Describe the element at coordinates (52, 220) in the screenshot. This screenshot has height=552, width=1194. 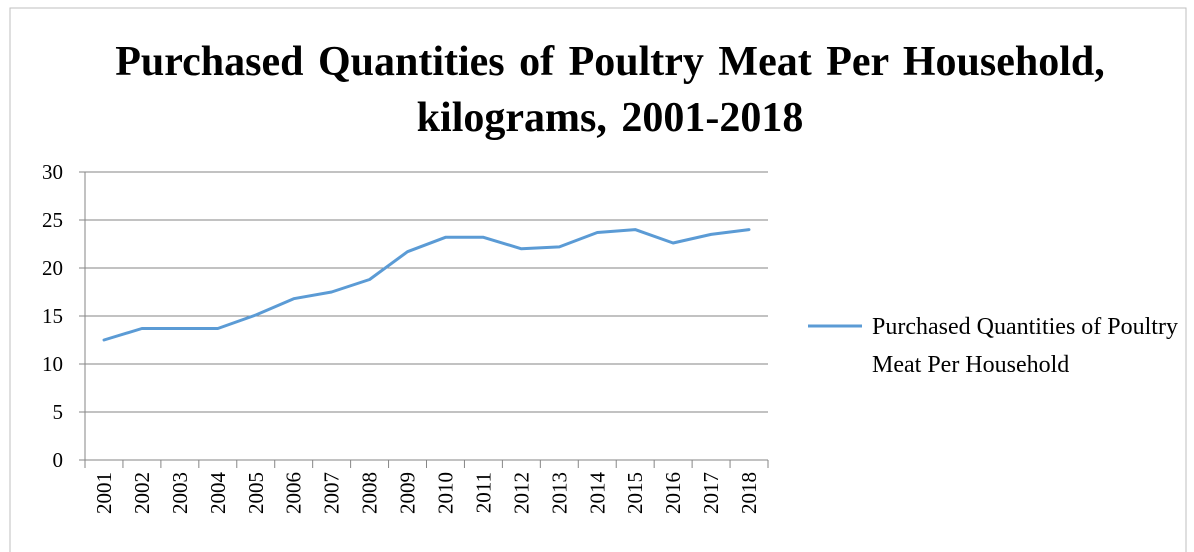
I see `y-tick-label: 25` at that location.